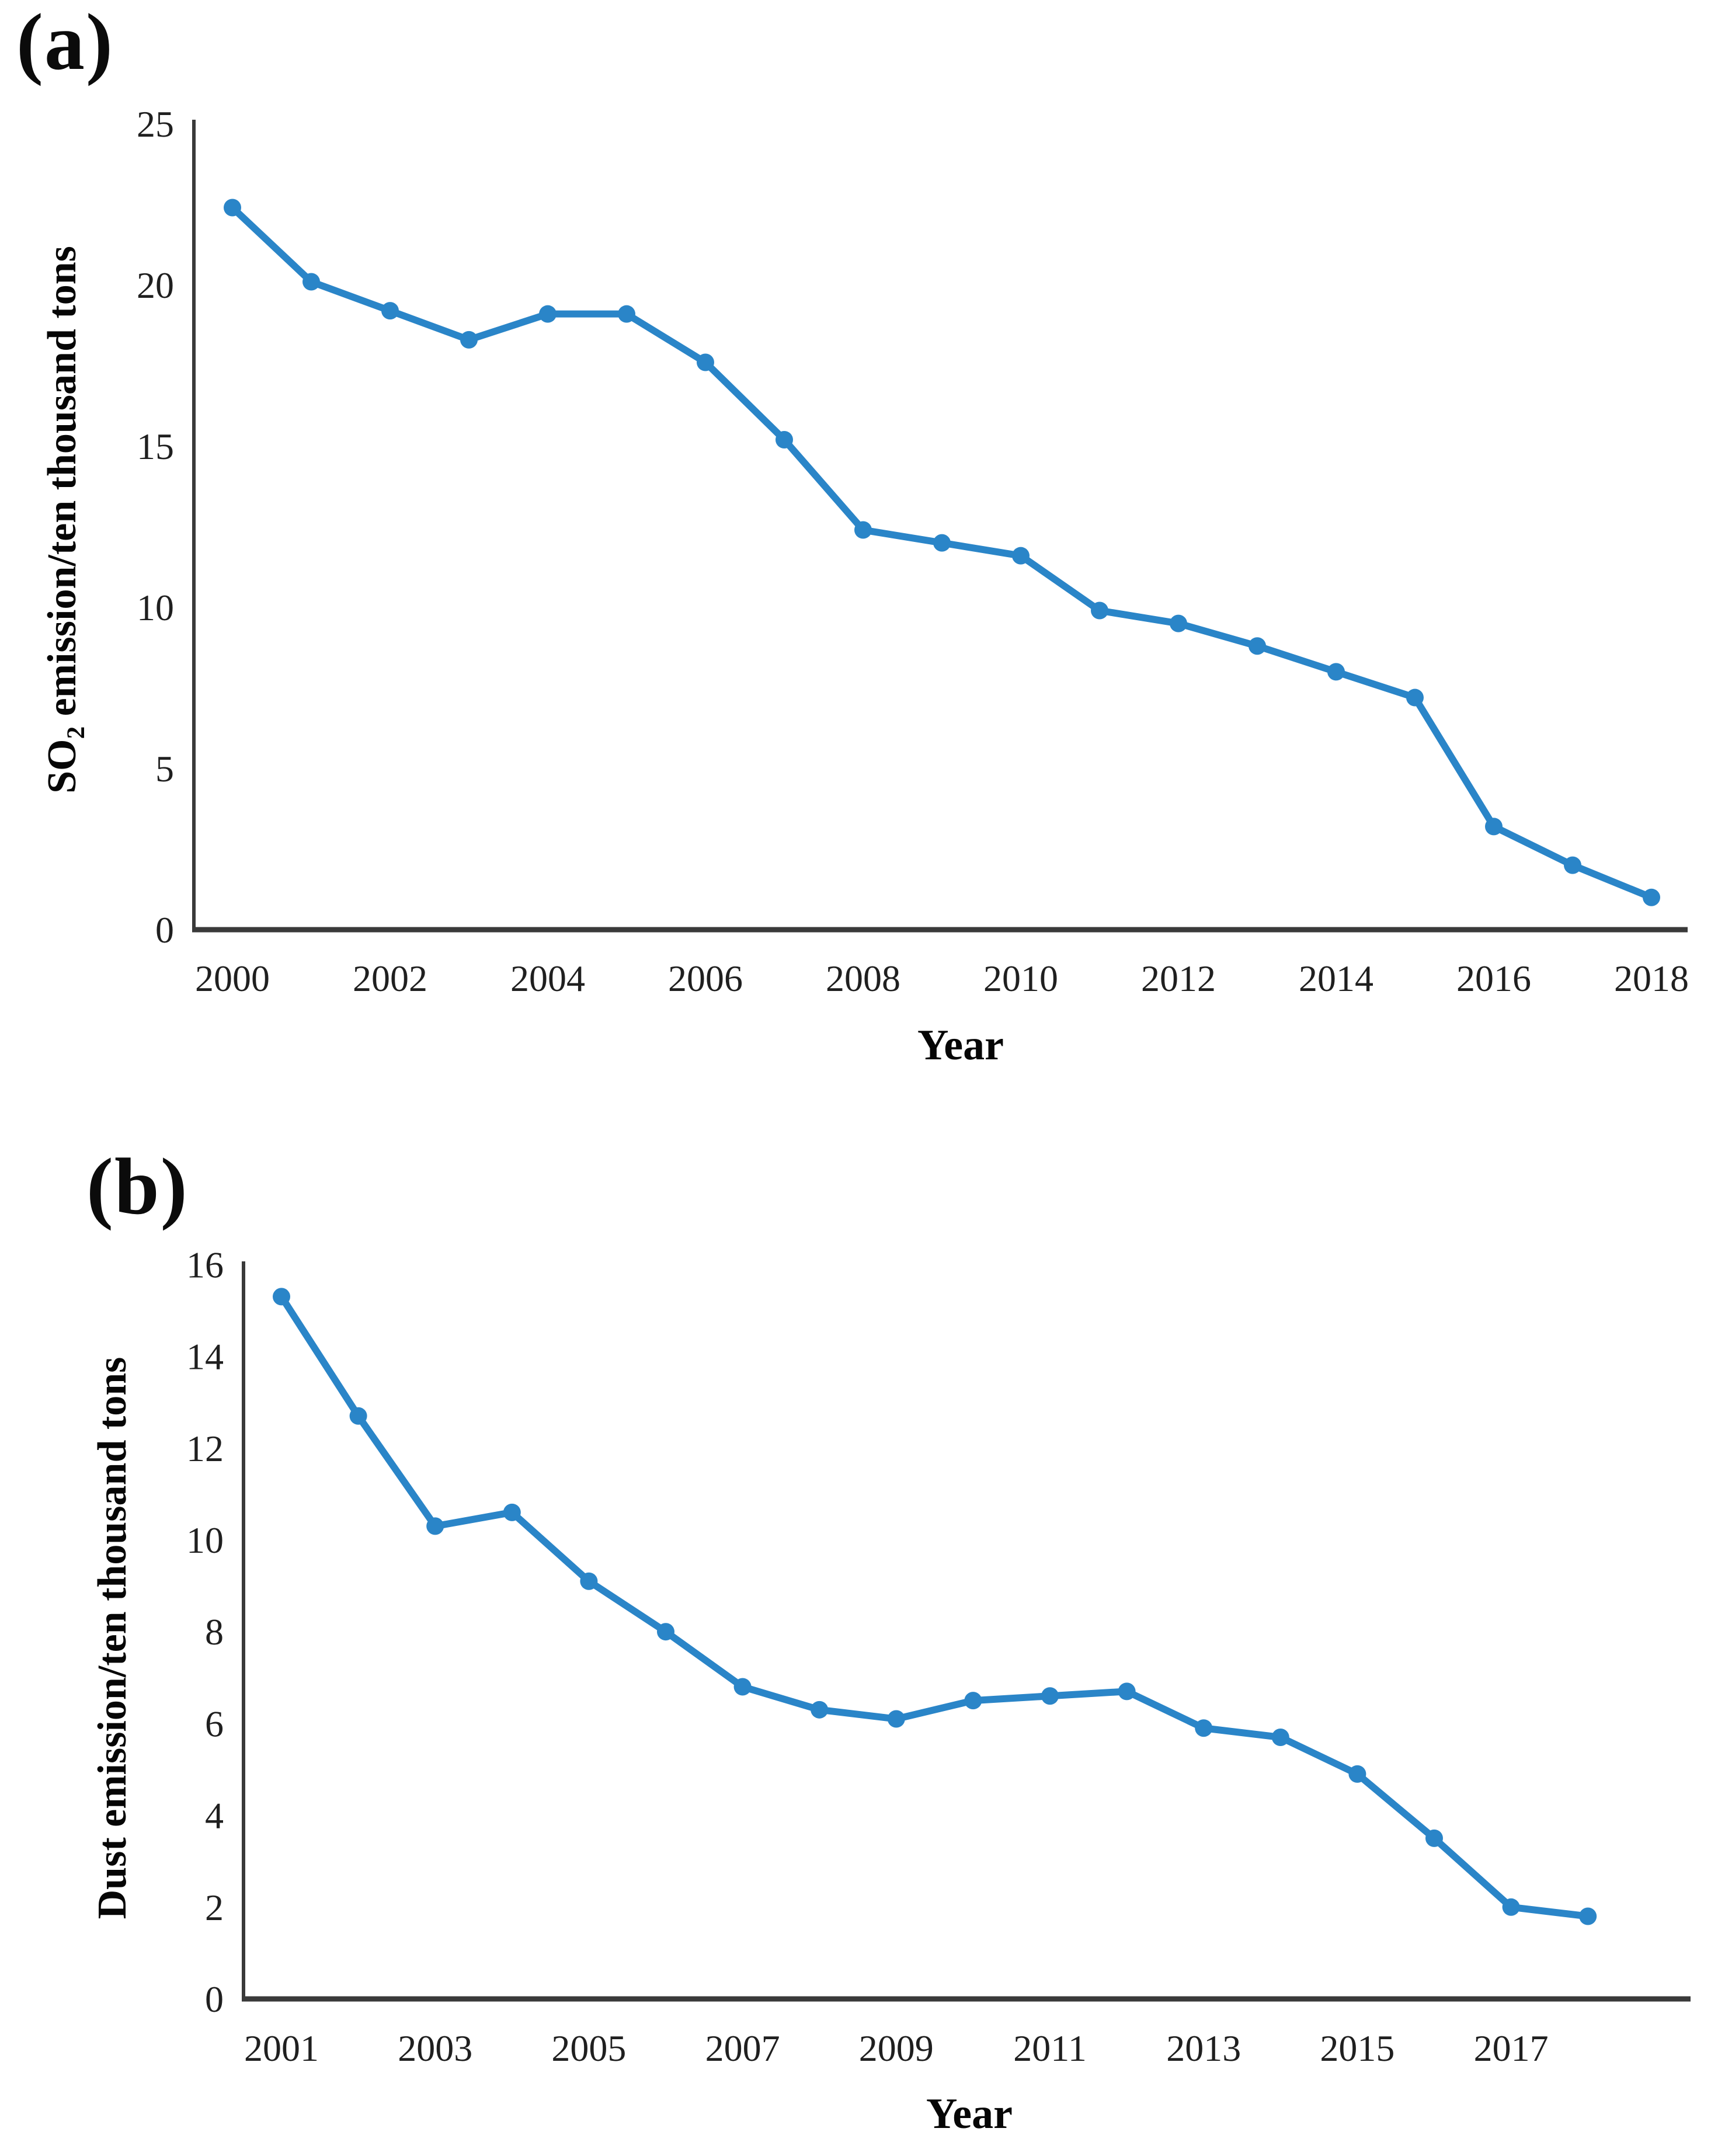 This screenshot has height=2156, width=1711. Describe the element at coordinates (214, 1723) in the screenshot. I see `y-tick-label: 6` at that location.